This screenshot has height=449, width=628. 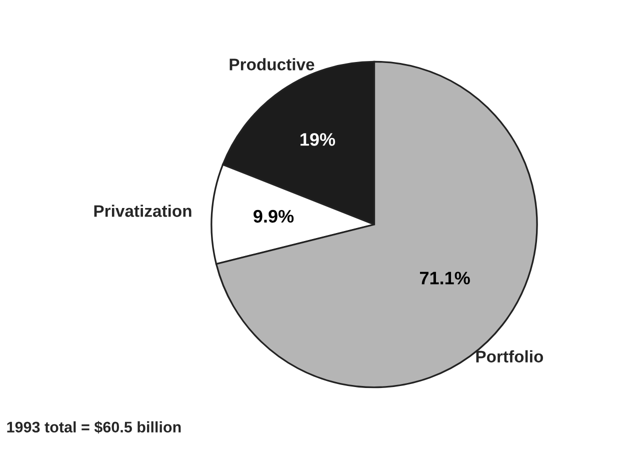 I want to click on data-label: 9.9%, so click(x=274, y=216).